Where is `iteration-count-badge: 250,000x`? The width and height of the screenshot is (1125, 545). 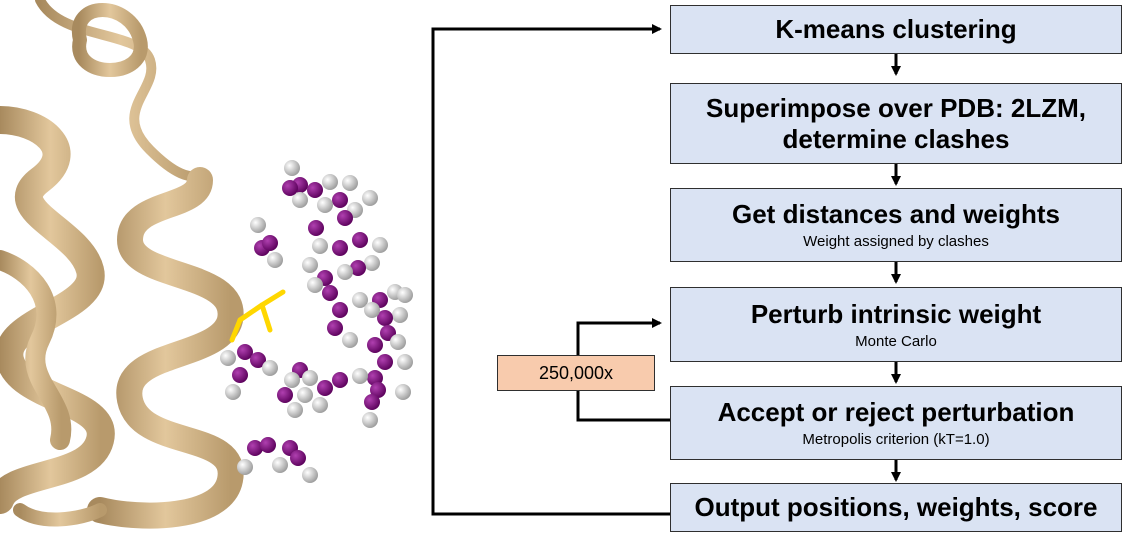 iteration-count-badge: 250,000x is located at coordinates (576, 373).